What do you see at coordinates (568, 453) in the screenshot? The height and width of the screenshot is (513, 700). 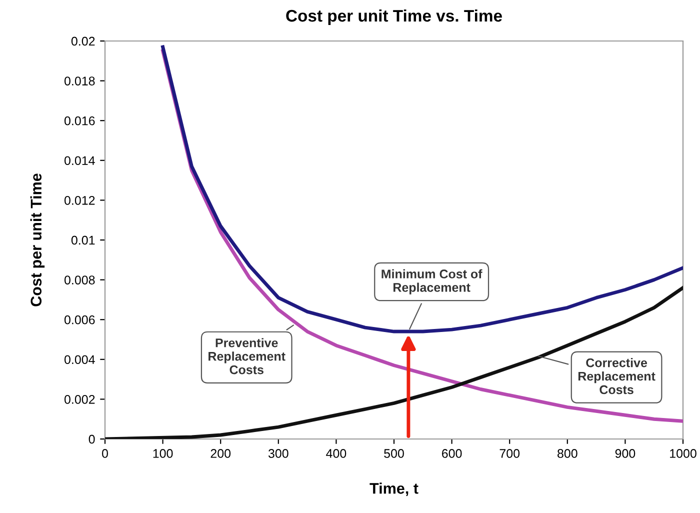 I see `x-tick-label: 800` at bounding box center [568, 453].